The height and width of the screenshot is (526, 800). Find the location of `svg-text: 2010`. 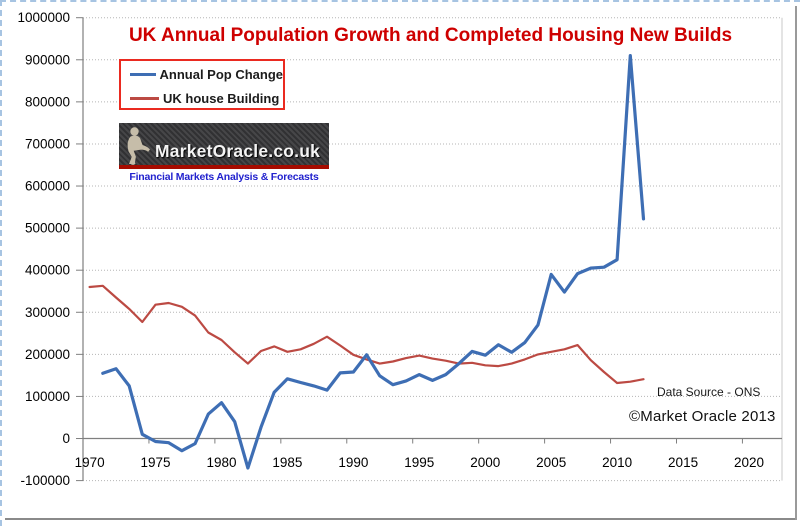

svg-text: 2010 is located at coordinates (617, 462).